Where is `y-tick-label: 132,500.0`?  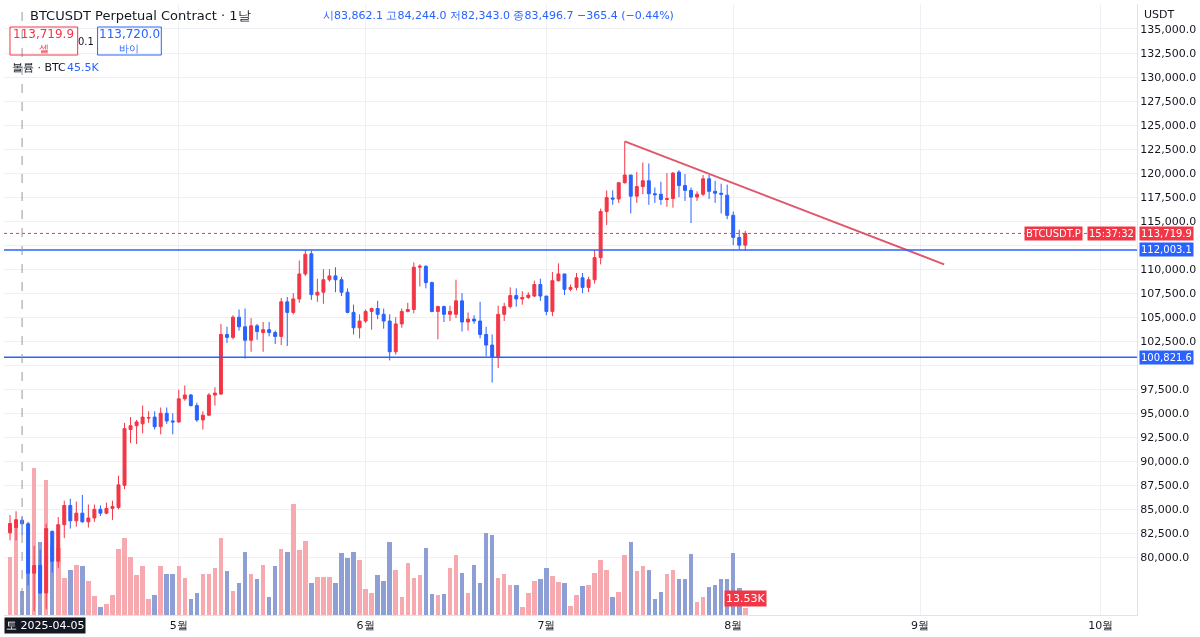 y-tick-label: 132,500.0 is located at coordinates (1168, 53).